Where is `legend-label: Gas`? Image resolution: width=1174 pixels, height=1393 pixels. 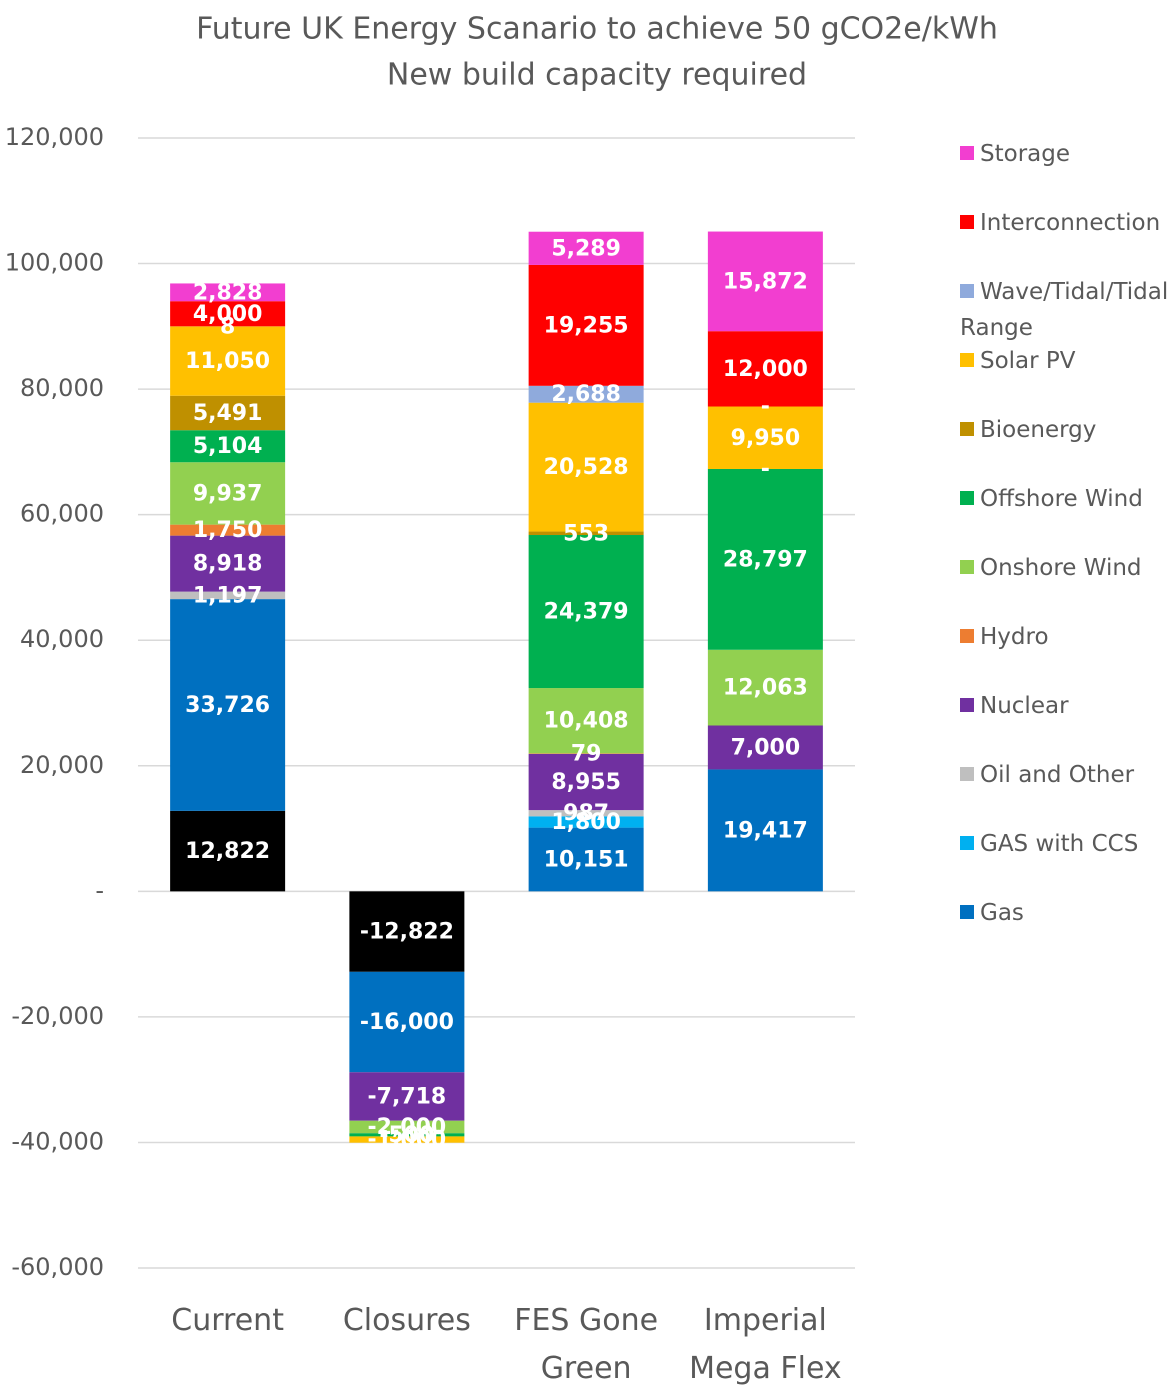 legend-label: Gas is located at coordinates (1002, 913).